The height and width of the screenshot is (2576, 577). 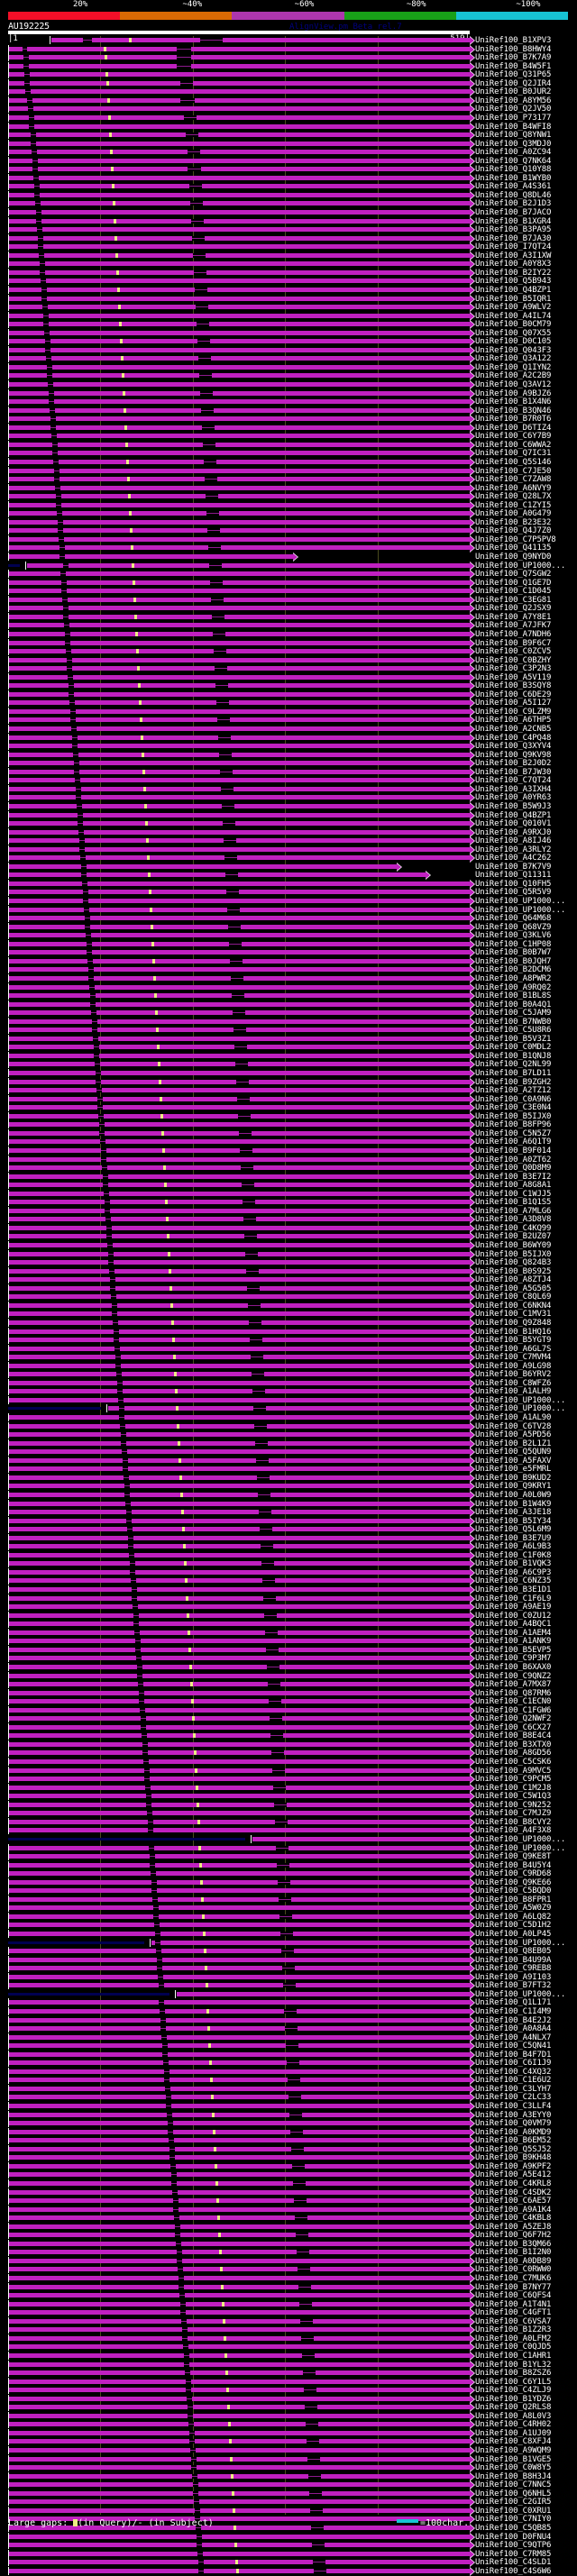 What do you see at coordinates (288, 798) in the screenshot?
I see `alignment-row: UniRef100_A0YR63` at bounding box center [288, 798].